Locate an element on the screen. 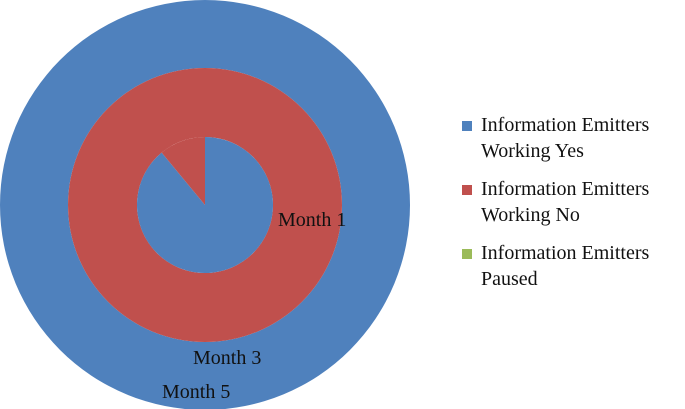 The height and width of the screenshot is (409, 685). legend-item-paused: Information Emitters Paused is located at coordinates (572, 266).